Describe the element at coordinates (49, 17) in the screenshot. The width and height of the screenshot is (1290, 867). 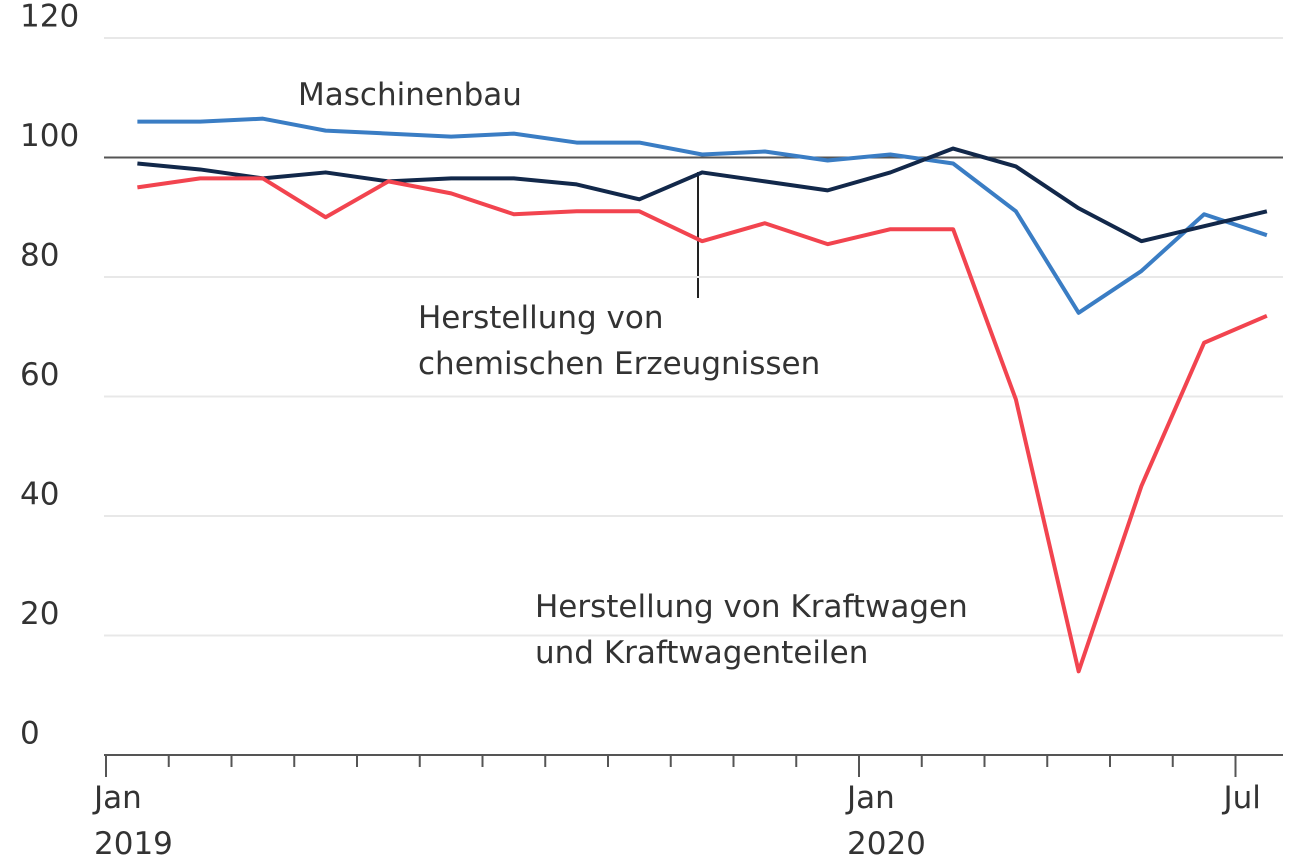
I see `y-tick-label: 120` at that location.